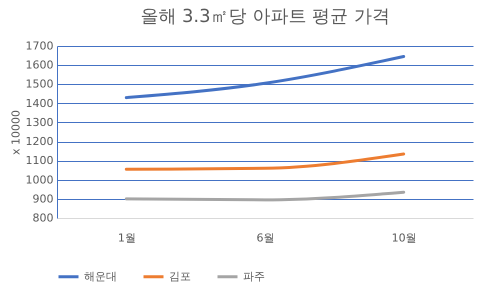  Describe the element at coordinates (40, 141) in the screenshot. I see `y-tick-label: 1200` at that location.